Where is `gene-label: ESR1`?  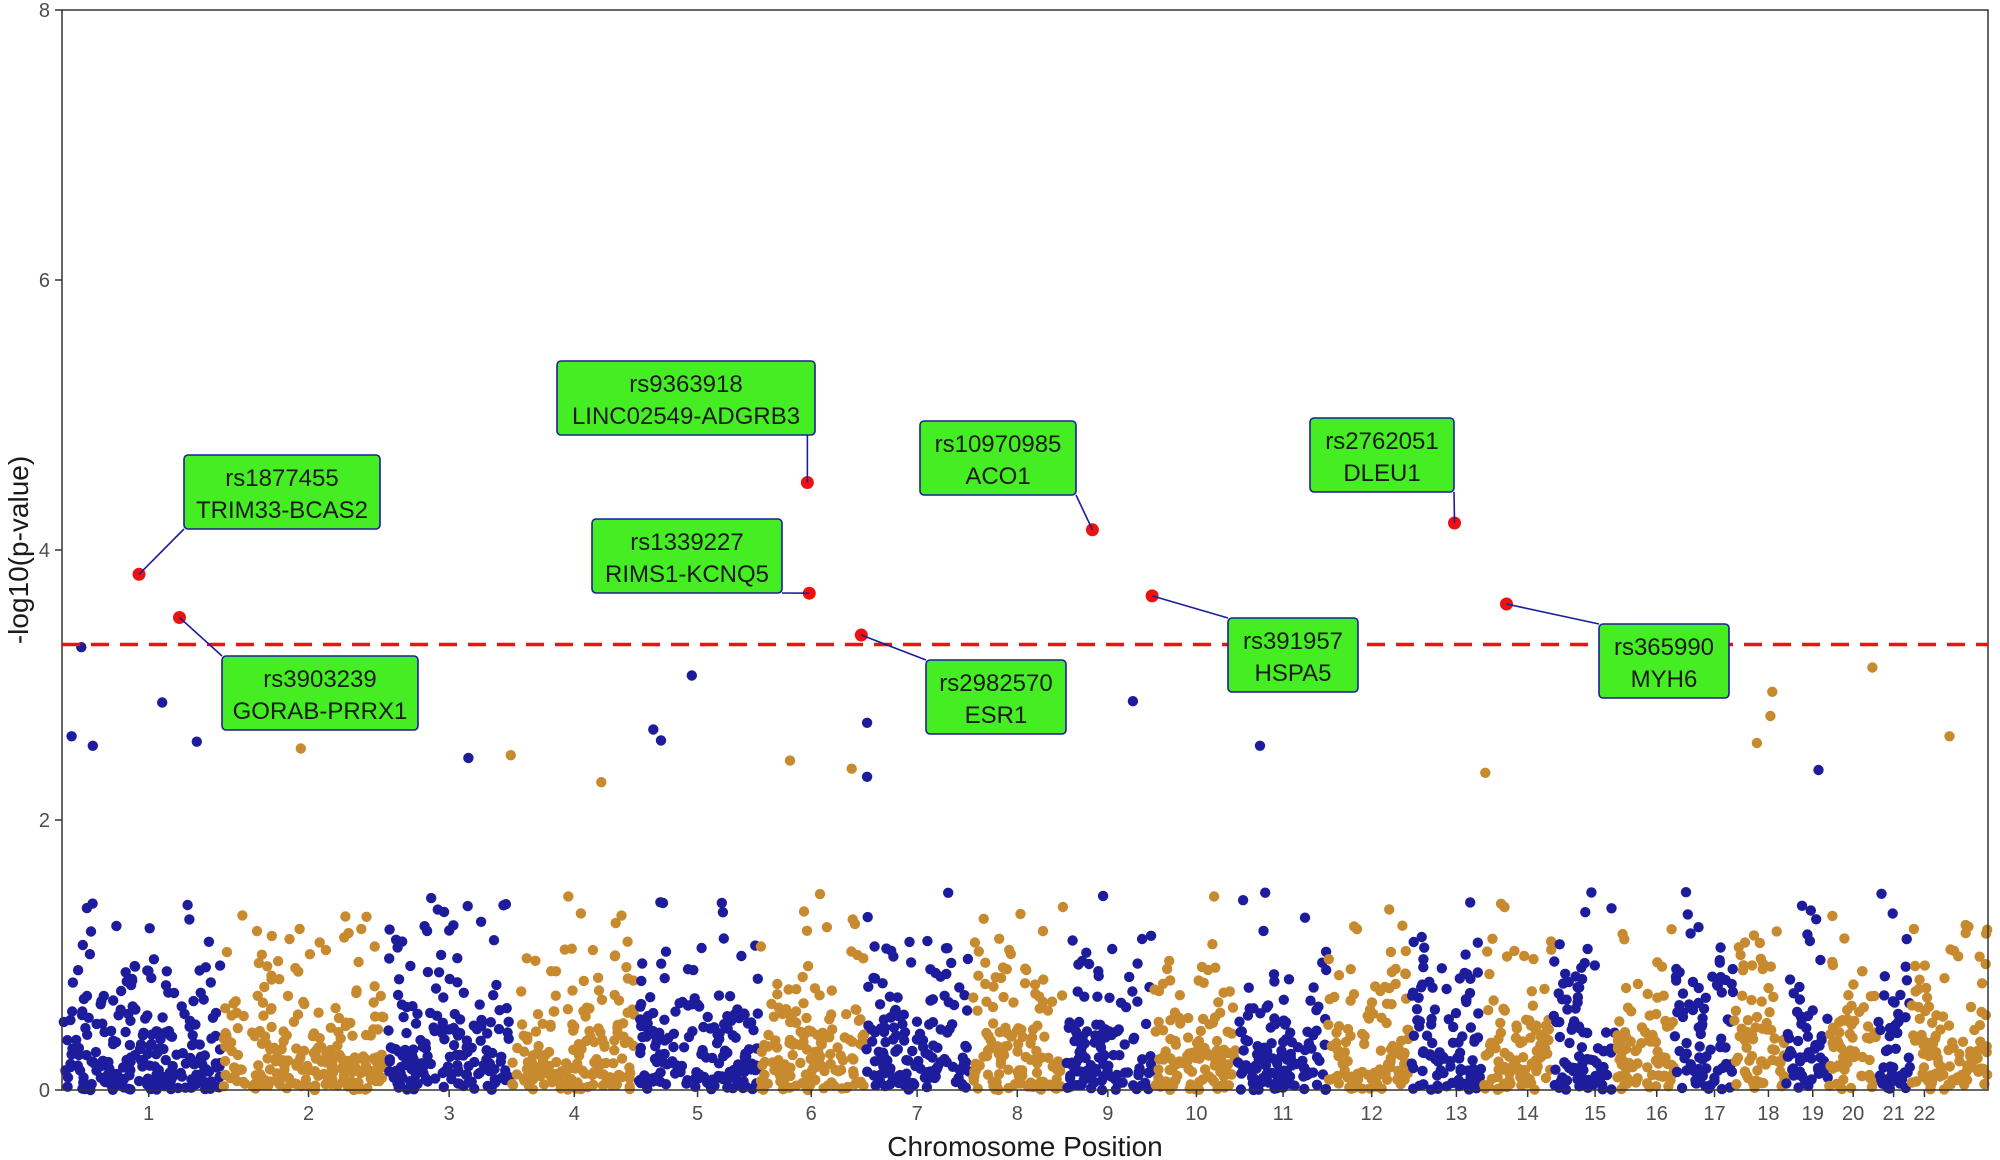
gene-label: ESR1 is located at coordinates (996, 715).